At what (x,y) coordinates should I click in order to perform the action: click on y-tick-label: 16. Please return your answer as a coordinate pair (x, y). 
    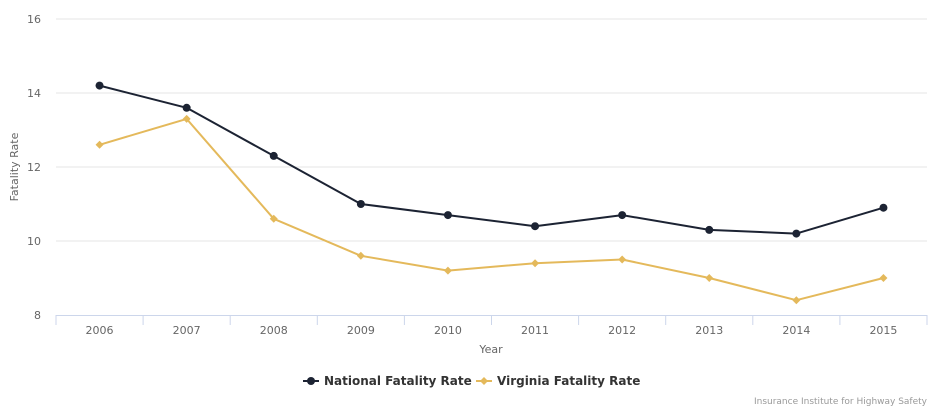
    Looking at the image, I should click on (34, 19).